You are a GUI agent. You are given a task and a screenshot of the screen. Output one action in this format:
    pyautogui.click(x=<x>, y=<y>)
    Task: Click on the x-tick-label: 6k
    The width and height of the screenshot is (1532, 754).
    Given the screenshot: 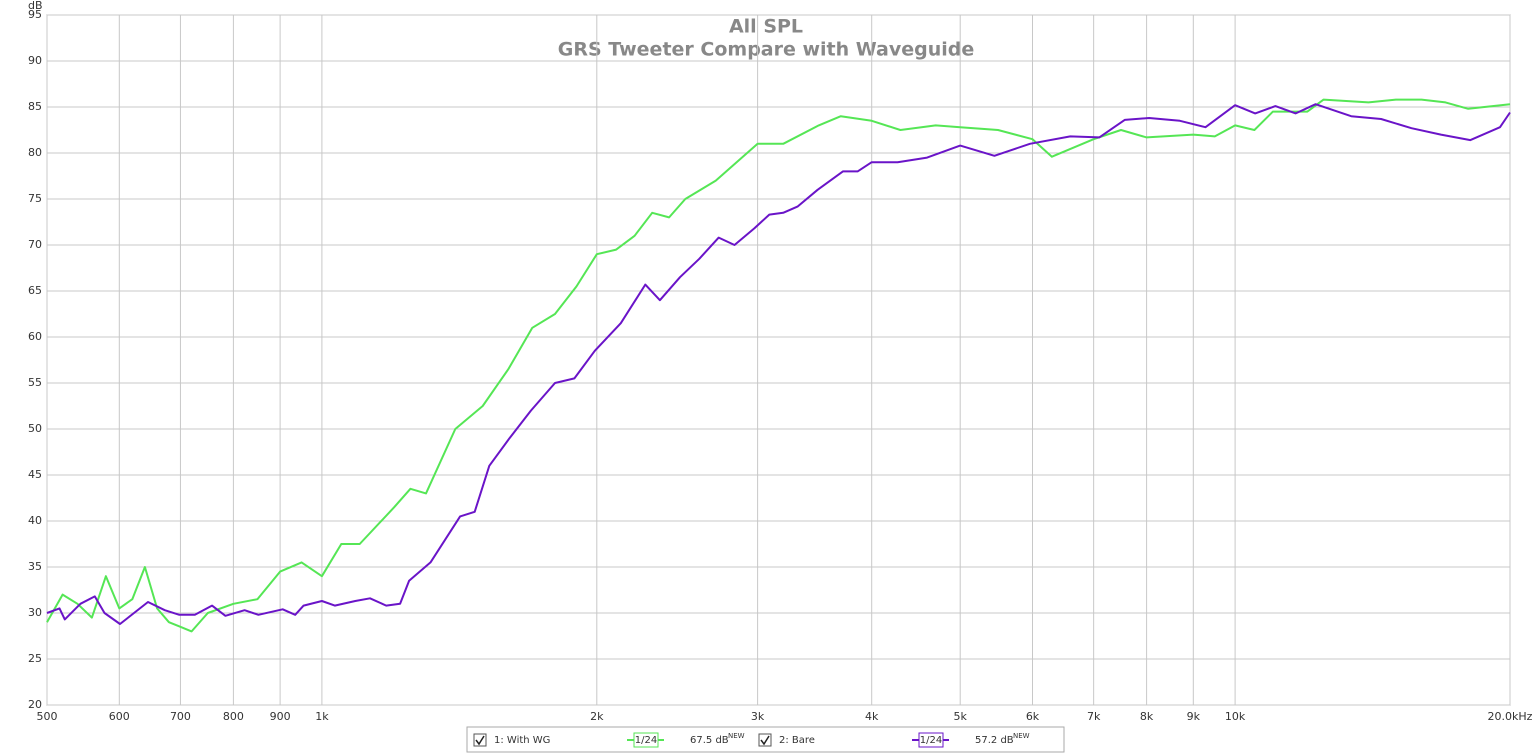 What is the action you would take?
    pyautogui.click(x=1033, y=716)
    